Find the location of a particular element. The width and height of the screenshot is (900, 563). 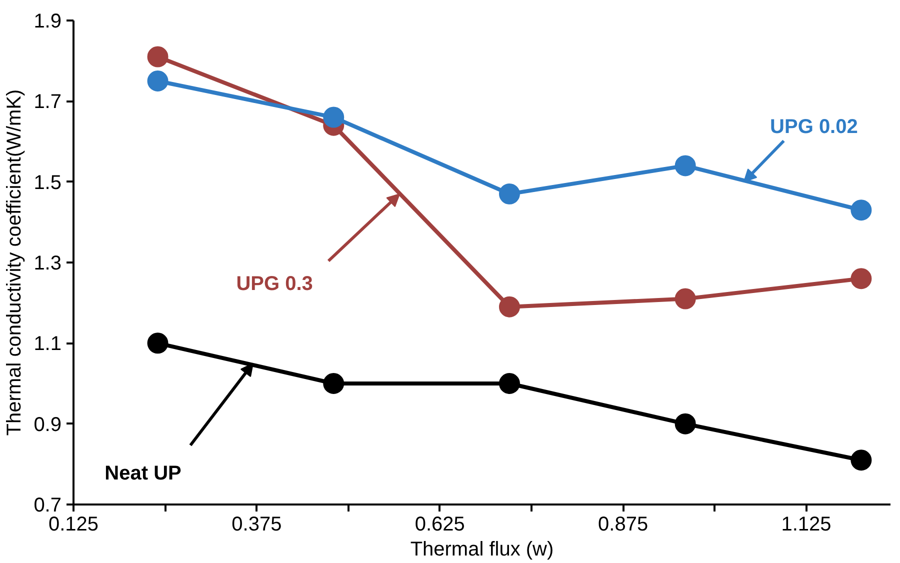

y-tick-label: 1.1 is located at coordinates (48, 344).